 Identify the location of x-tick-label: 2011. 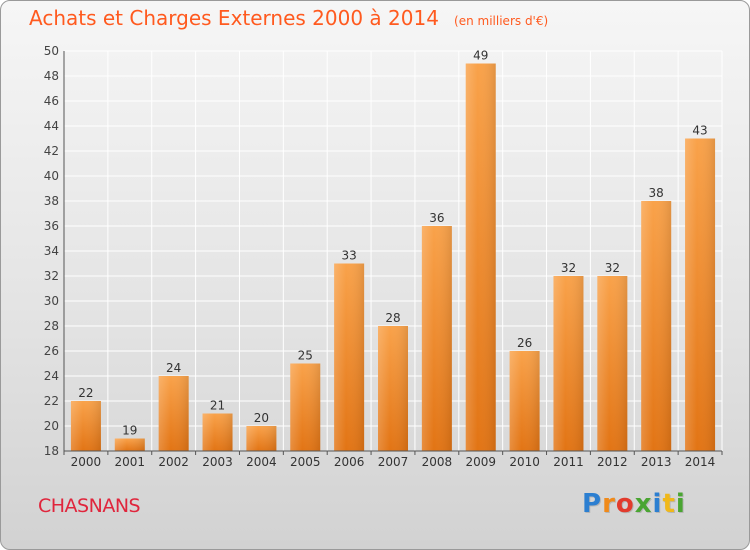
(568, 462).